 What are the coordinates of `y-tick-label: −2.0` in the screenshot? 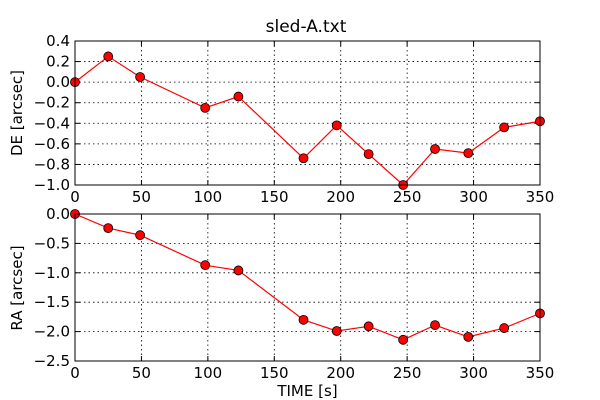 It's located at (52, 332).